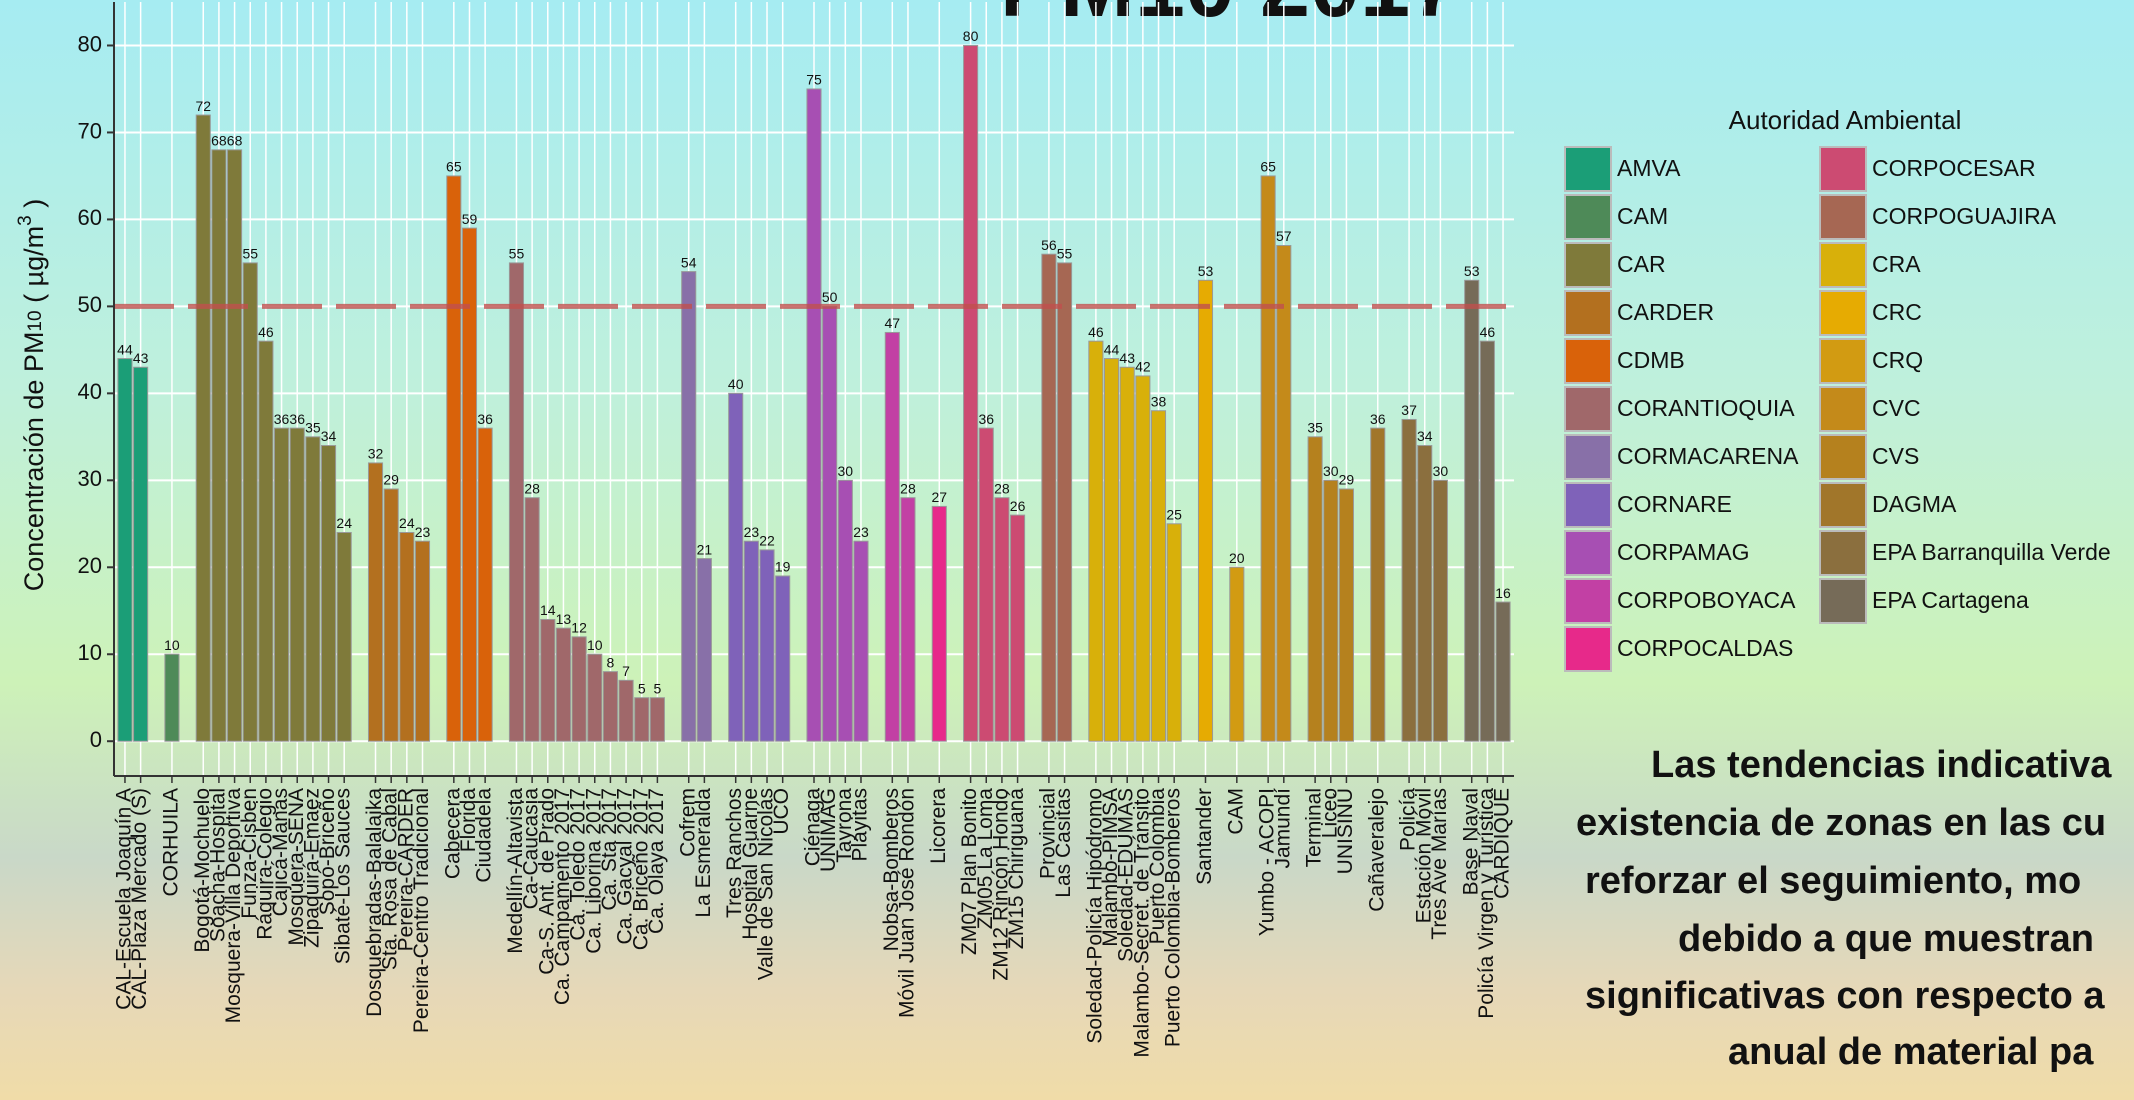  What do you see at coordinates (1486, 903) in the screenshot?
I see `x-tick-label: Policía Virgen y Turística` at bounding box center [1486, 903].